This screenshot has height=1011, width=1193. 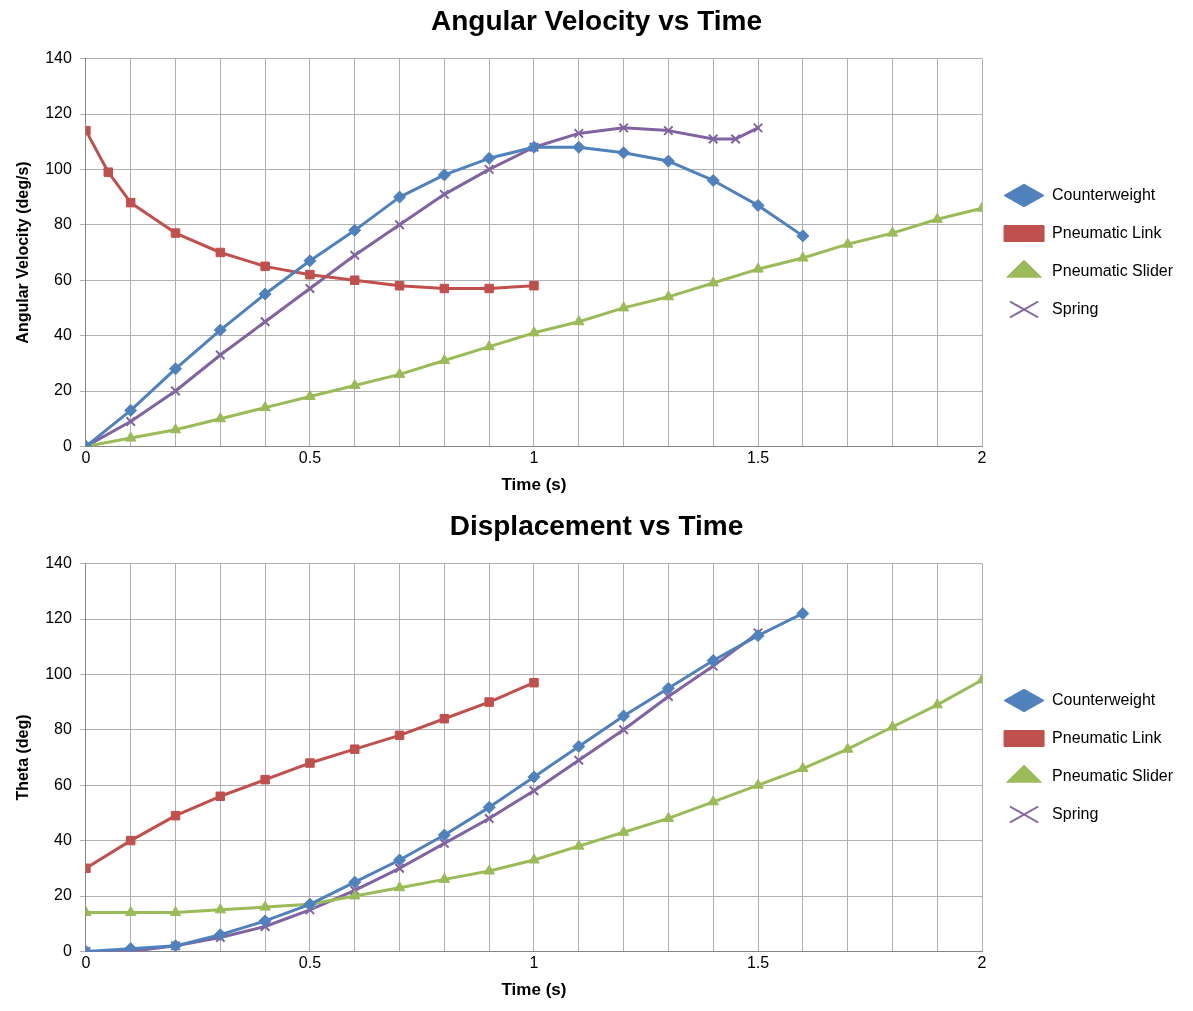 What do you see at coordinates (23, 252) in the screenshot?
I see `y-axis-title: Angular Velocity (deg/s)` at bounding box center [23, 252].